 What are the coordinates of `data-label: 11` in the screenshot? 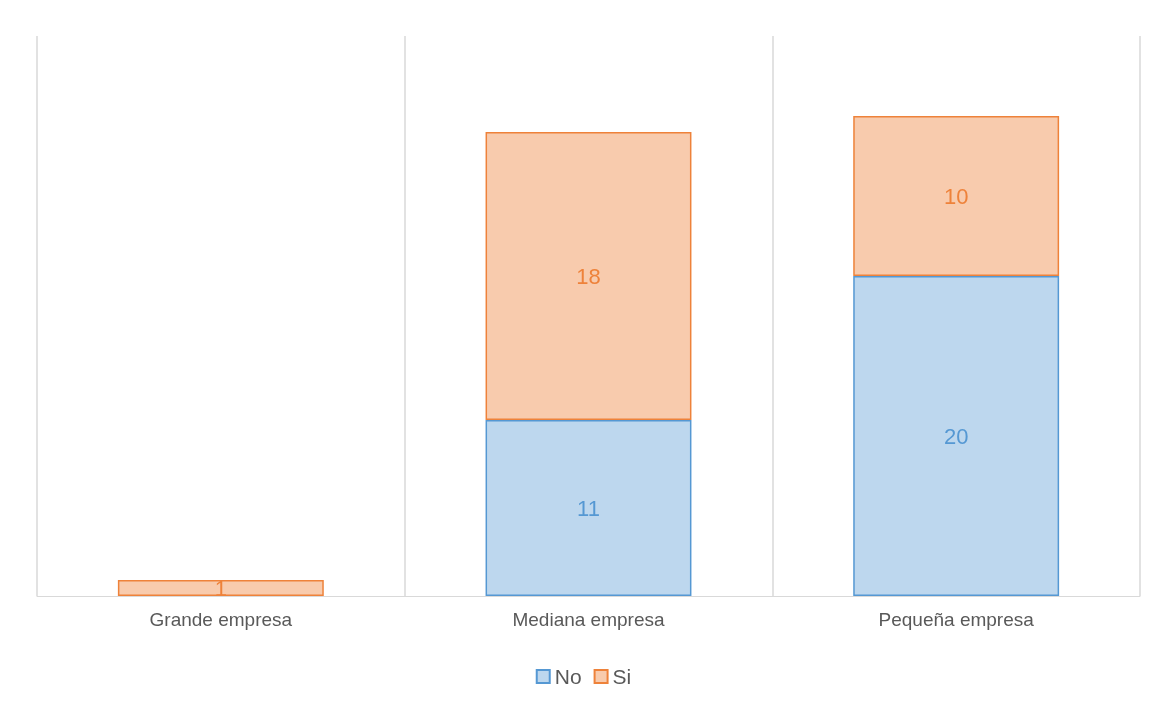 It's located at (588, 508).